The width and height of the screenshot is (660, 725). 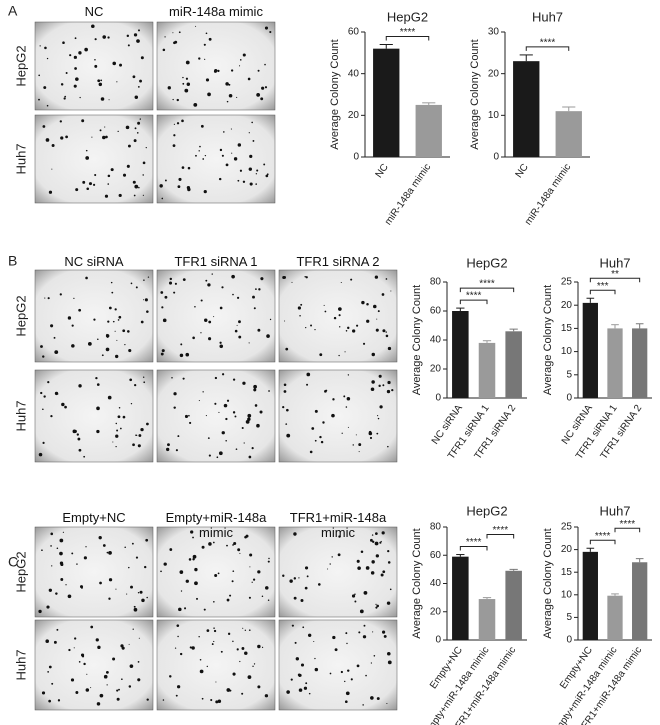 I want to click on row-label: HepG2, so click(x=20, y=571).